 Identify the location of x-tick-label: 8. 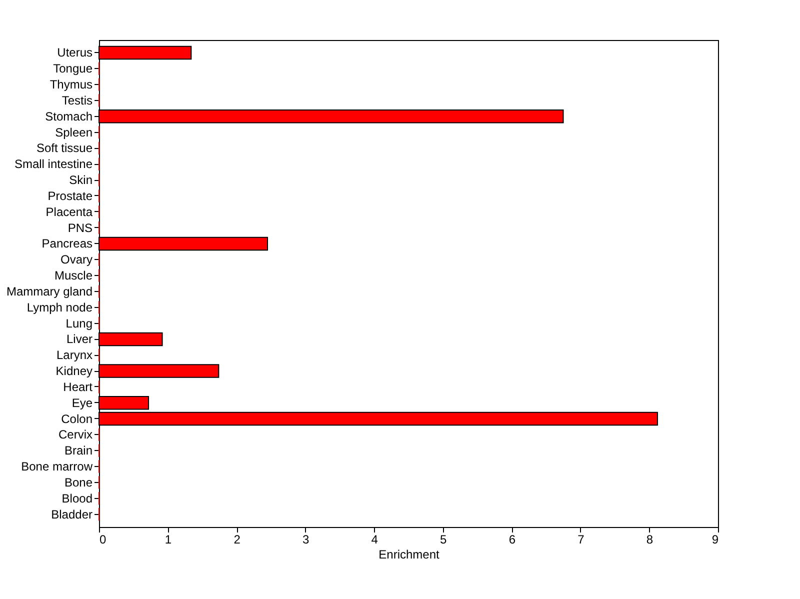
(650, 539).